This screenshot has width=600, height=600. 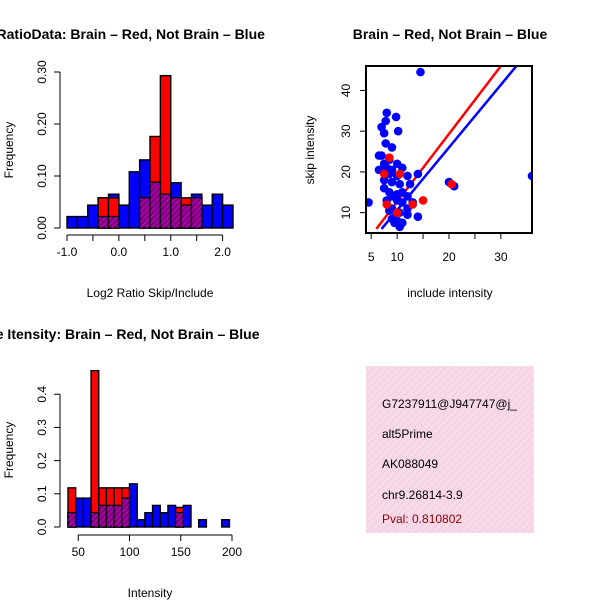 What do you see at coordinates (150, 293) in the screenshot?
I see `ratio-histogram-xlabel: Log2 Ratio Skip/Include` at bounding box center [150, 293].